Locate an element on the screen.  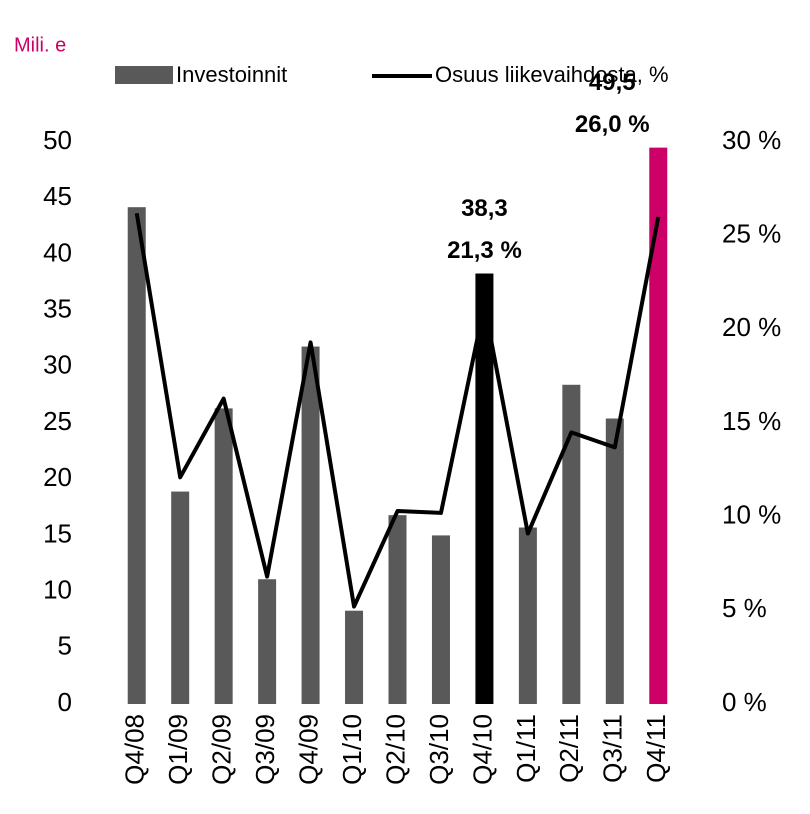
x-tick-label: Q1/10 is located at coordinates (352, 749).